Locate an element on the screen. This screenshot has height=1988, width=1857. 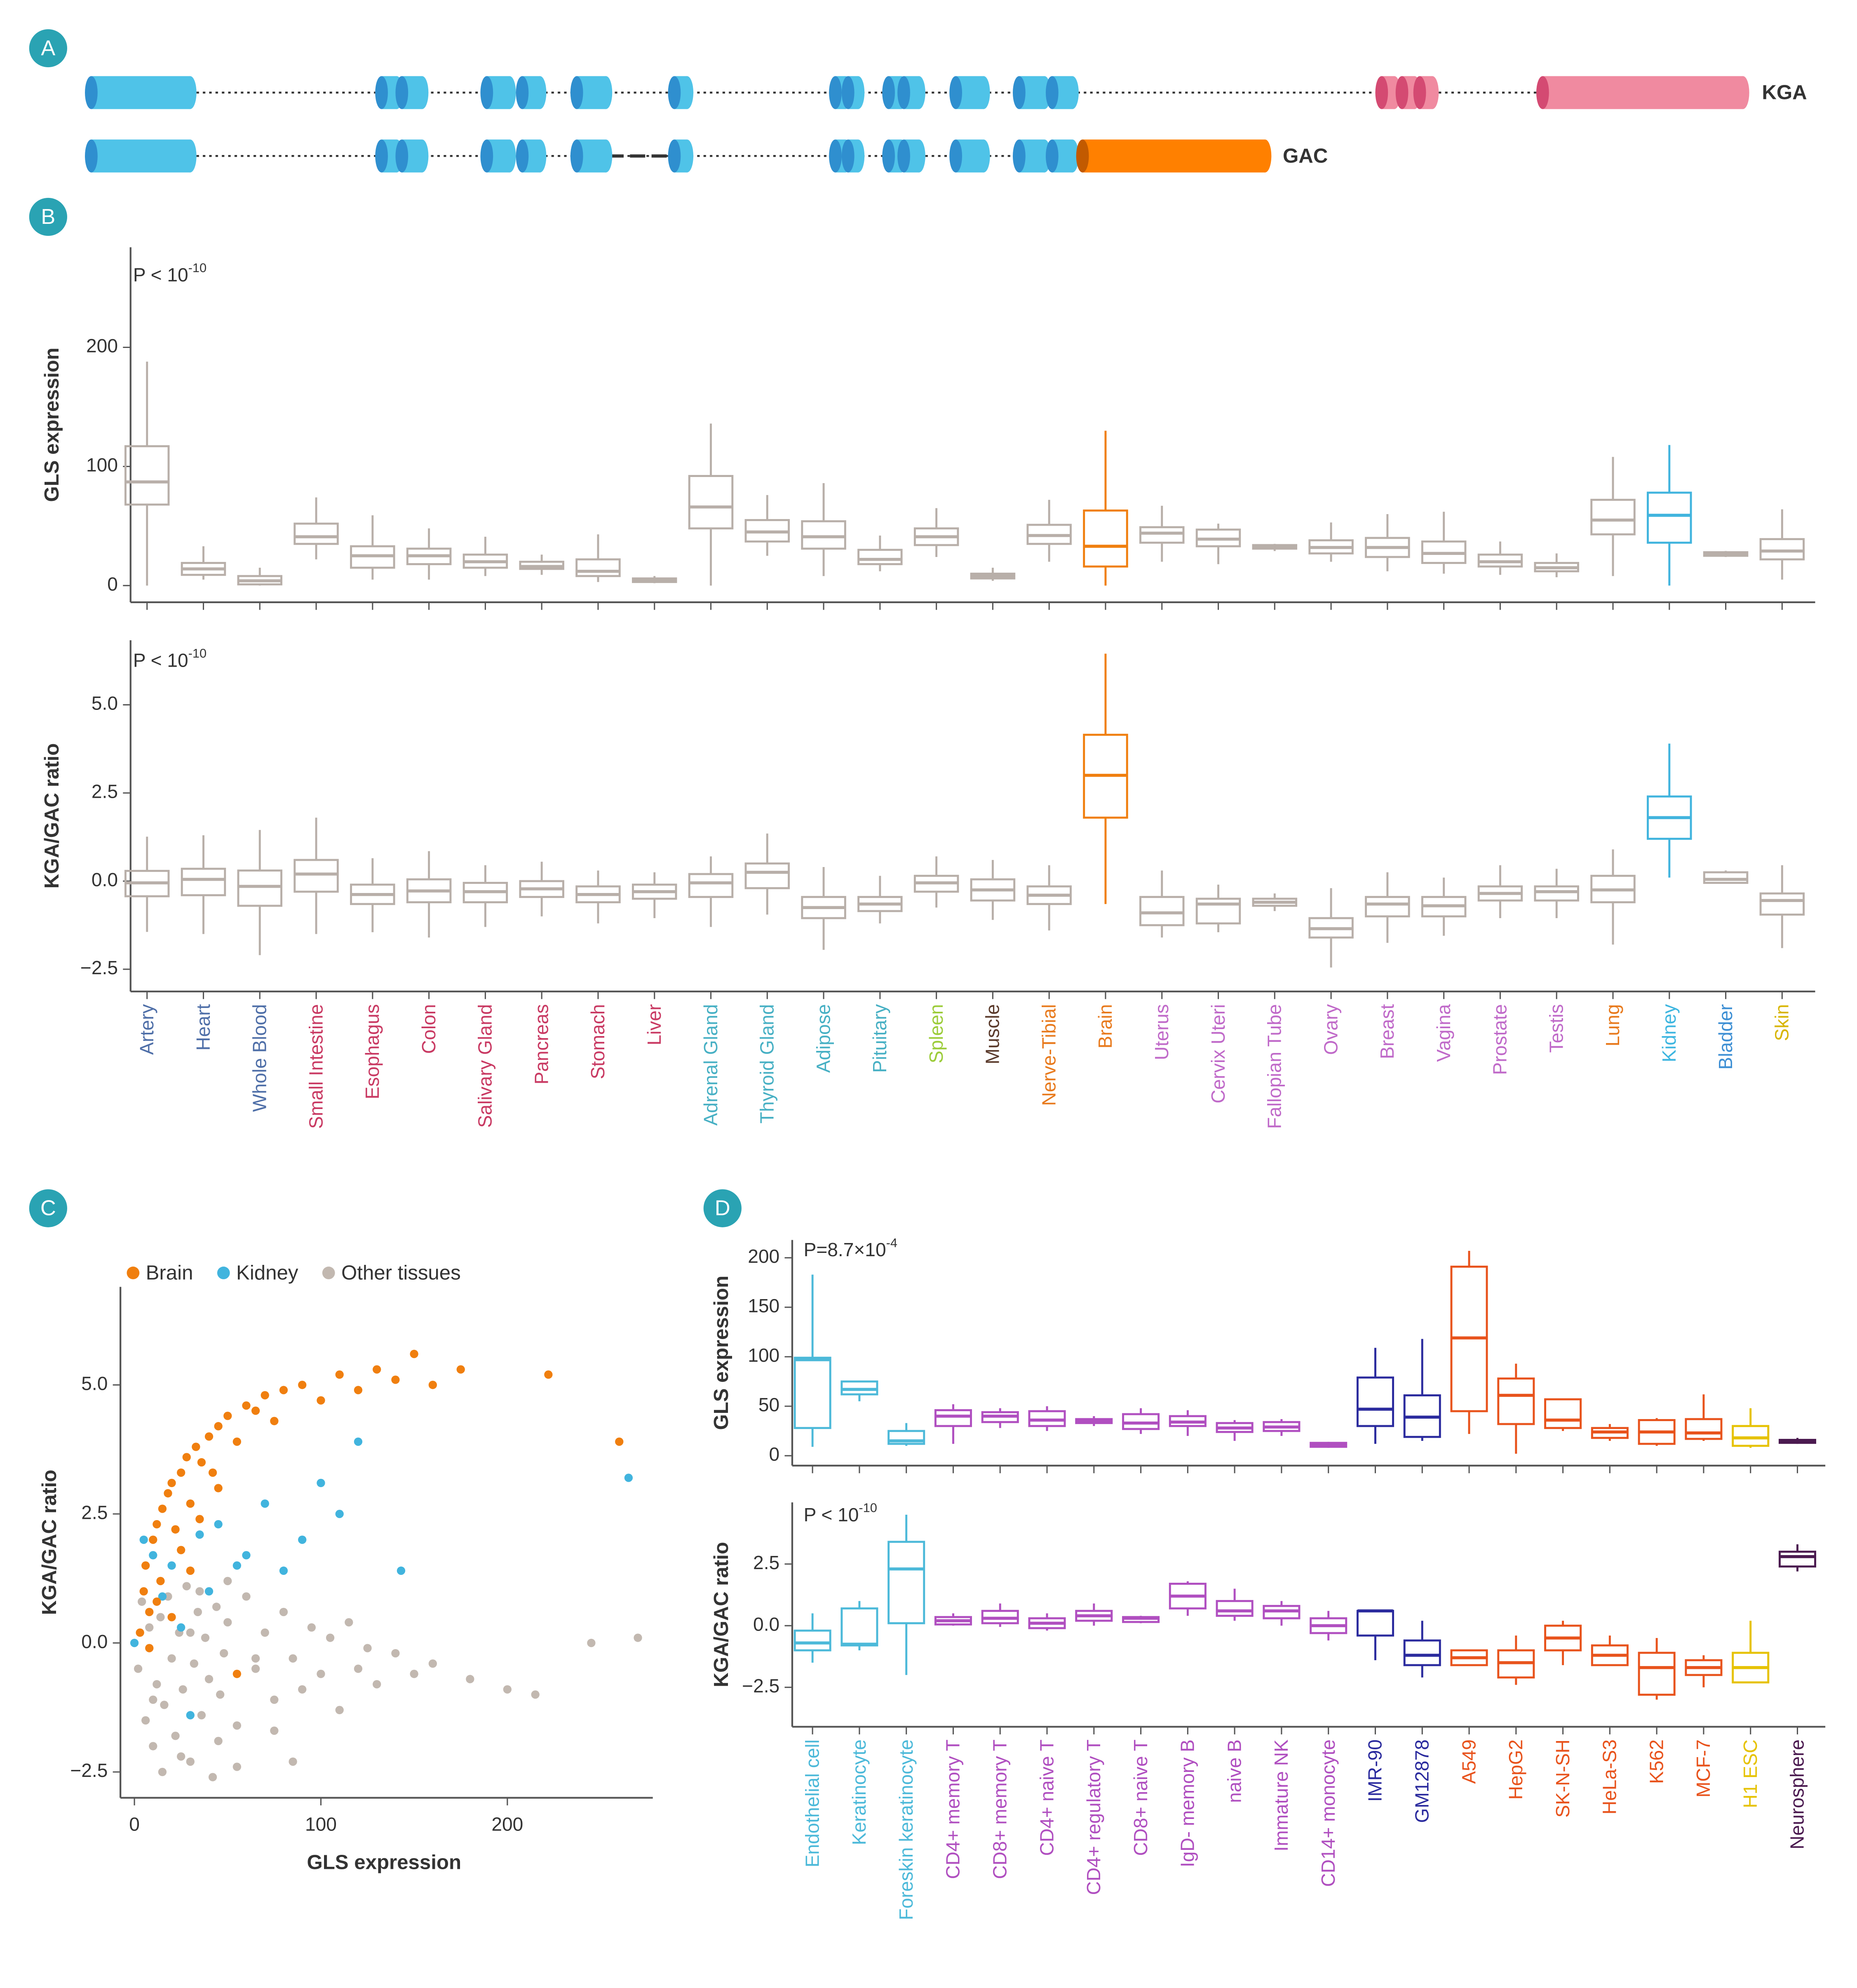
x-tick-label: Kidney is located at coordinates (1669, 1033).